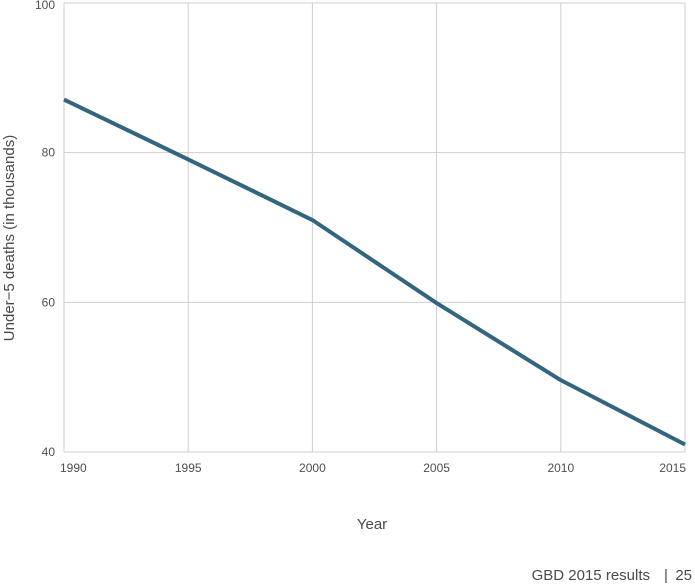  I want to click on x-tick-label-1990: 1990, so click(73, 468).